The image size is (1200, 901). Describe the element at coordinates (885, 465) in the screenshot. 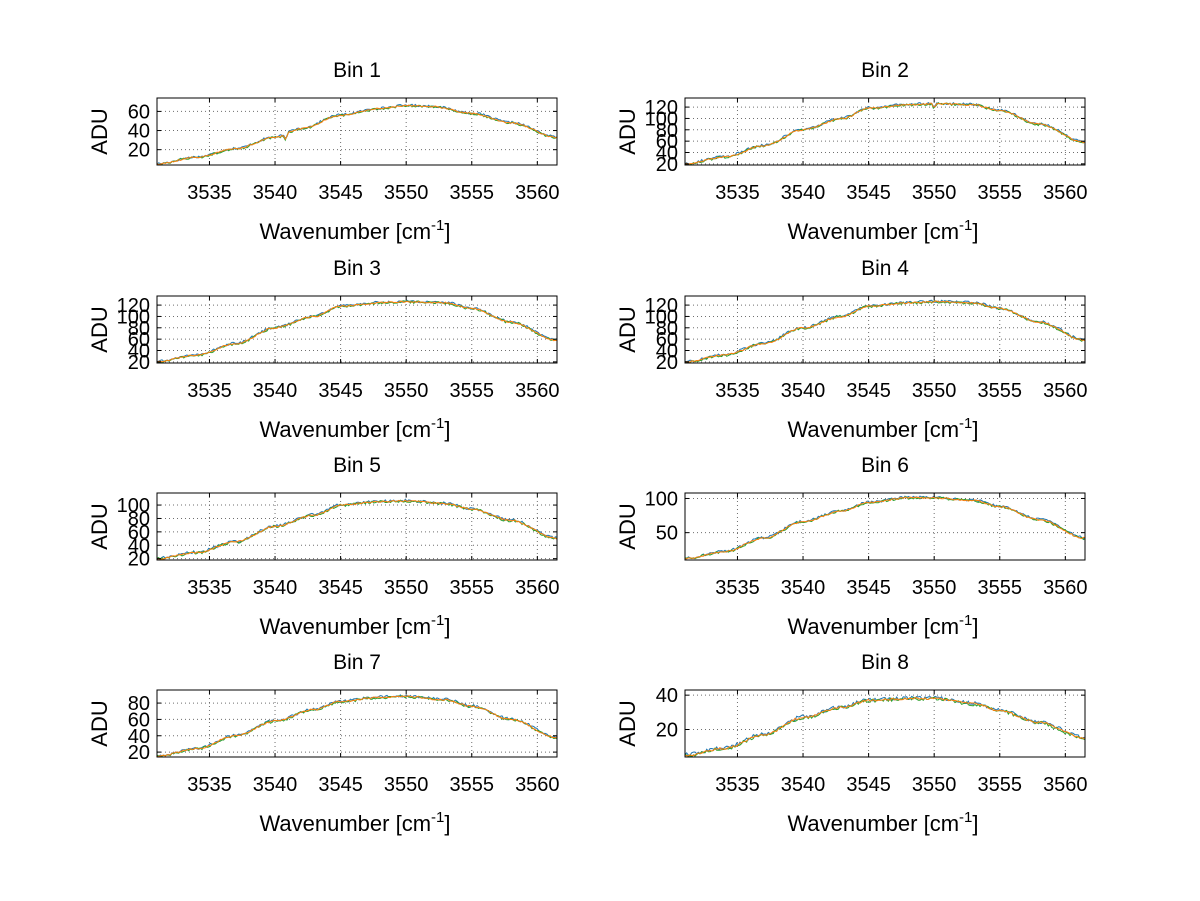

I see `subplot-title: Bin 6` at that location.